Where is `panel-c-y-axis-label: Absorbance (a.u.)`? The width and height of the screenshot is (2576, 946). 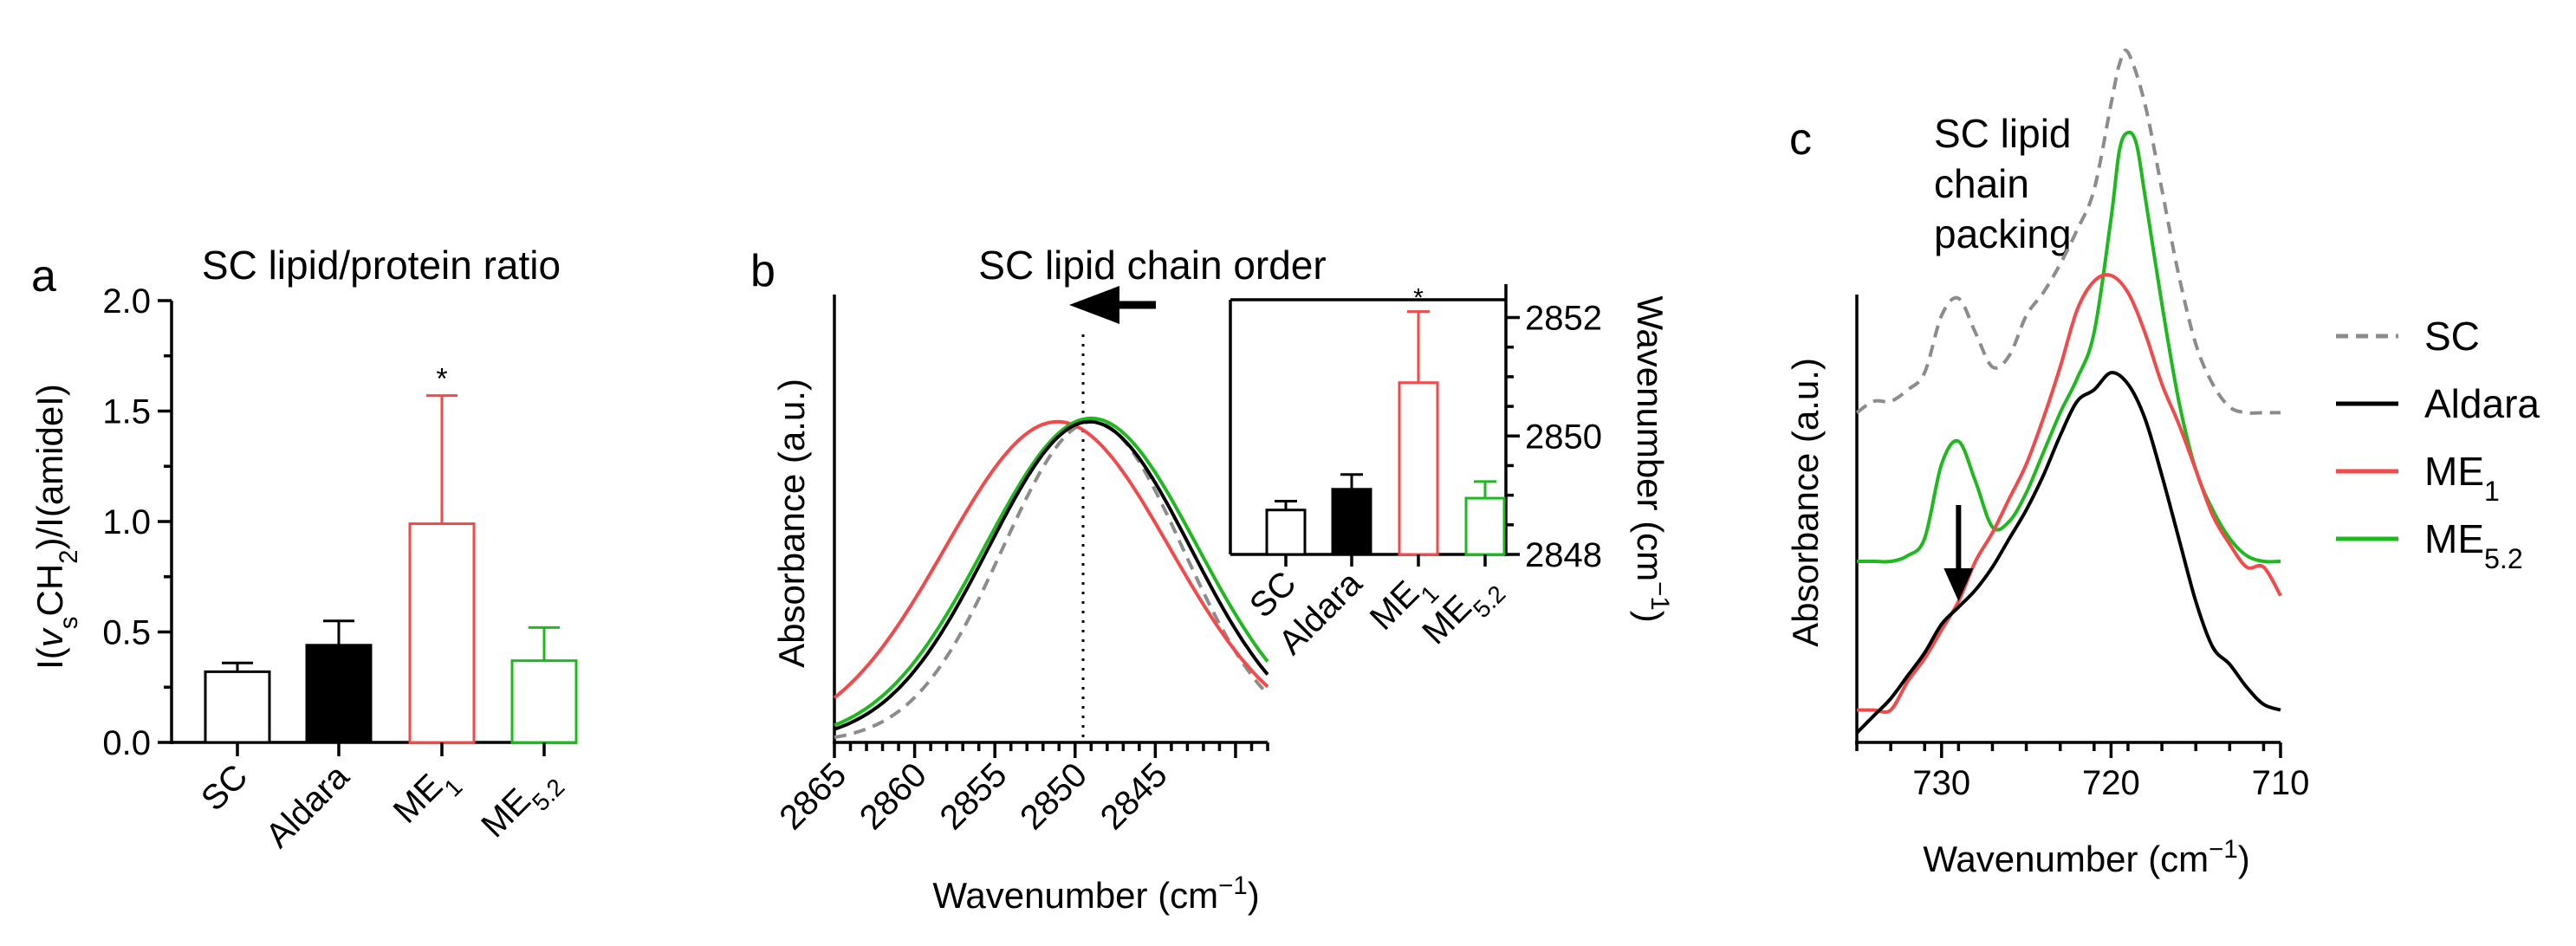 panel-c-y-axis-label: Absorbance (a.u.) is located at coordinates (1805, 502).